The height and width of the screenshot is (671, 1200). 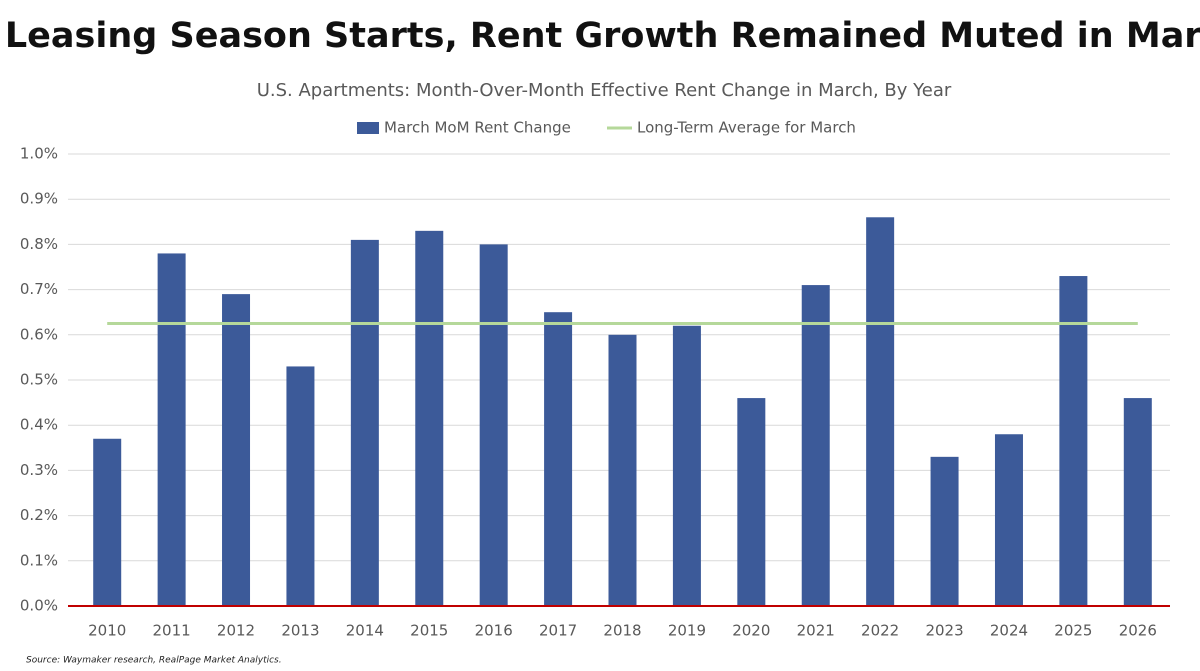 What do you see at coordinates (172, 631) in the screenshot?
I see `x-tick-label: 2011` at bounding box center [172, 631].